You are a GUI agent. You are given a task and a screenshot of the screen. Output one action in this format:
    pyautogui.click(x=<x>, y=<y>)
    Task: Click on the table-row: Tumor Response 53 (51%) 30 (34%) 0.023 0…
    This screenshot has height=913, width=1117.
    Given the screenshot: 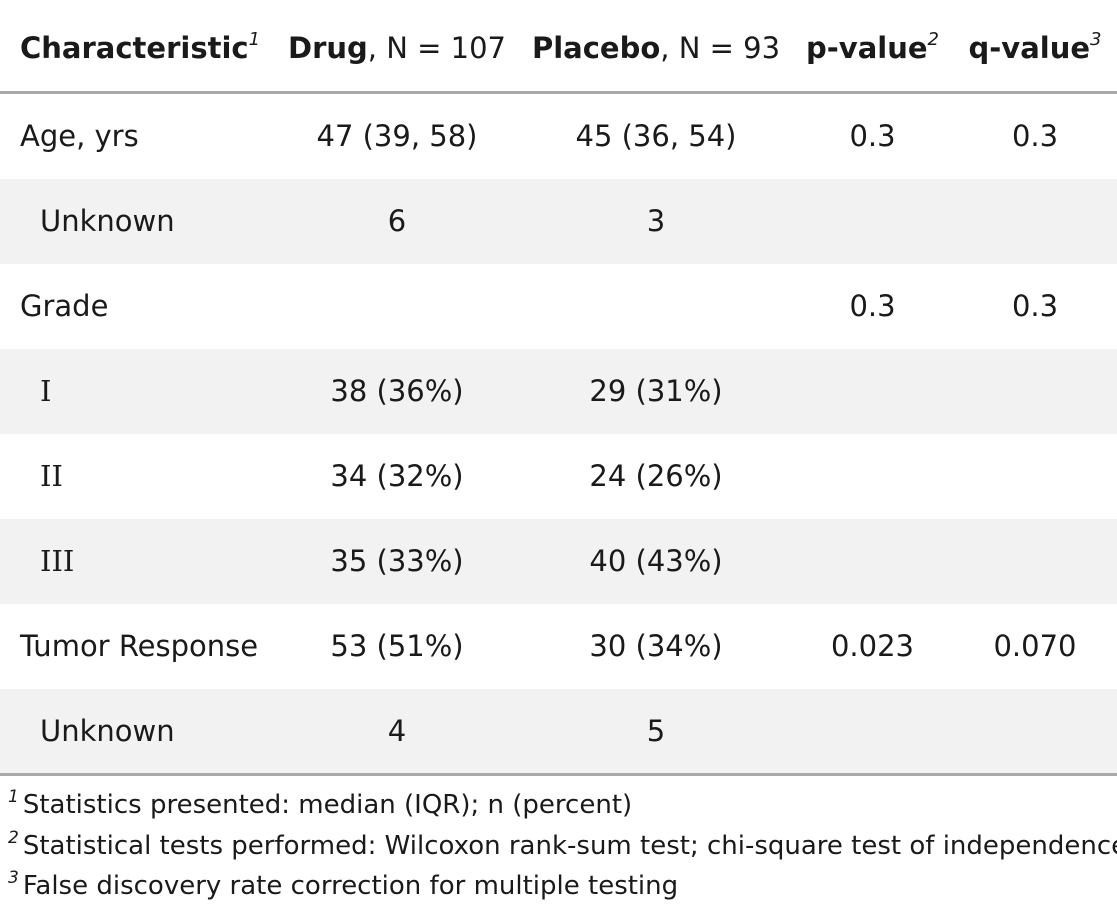 What is the action you would take?
    pyautogui.click(x=558, y=646)
    